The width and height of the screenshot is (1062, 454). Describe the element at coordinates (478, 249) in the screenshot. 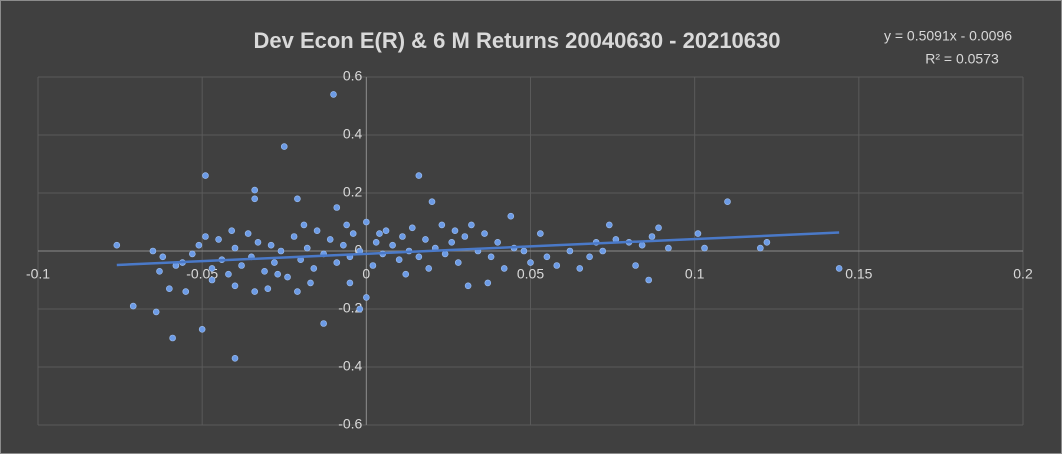

I see `trendline` at that location.